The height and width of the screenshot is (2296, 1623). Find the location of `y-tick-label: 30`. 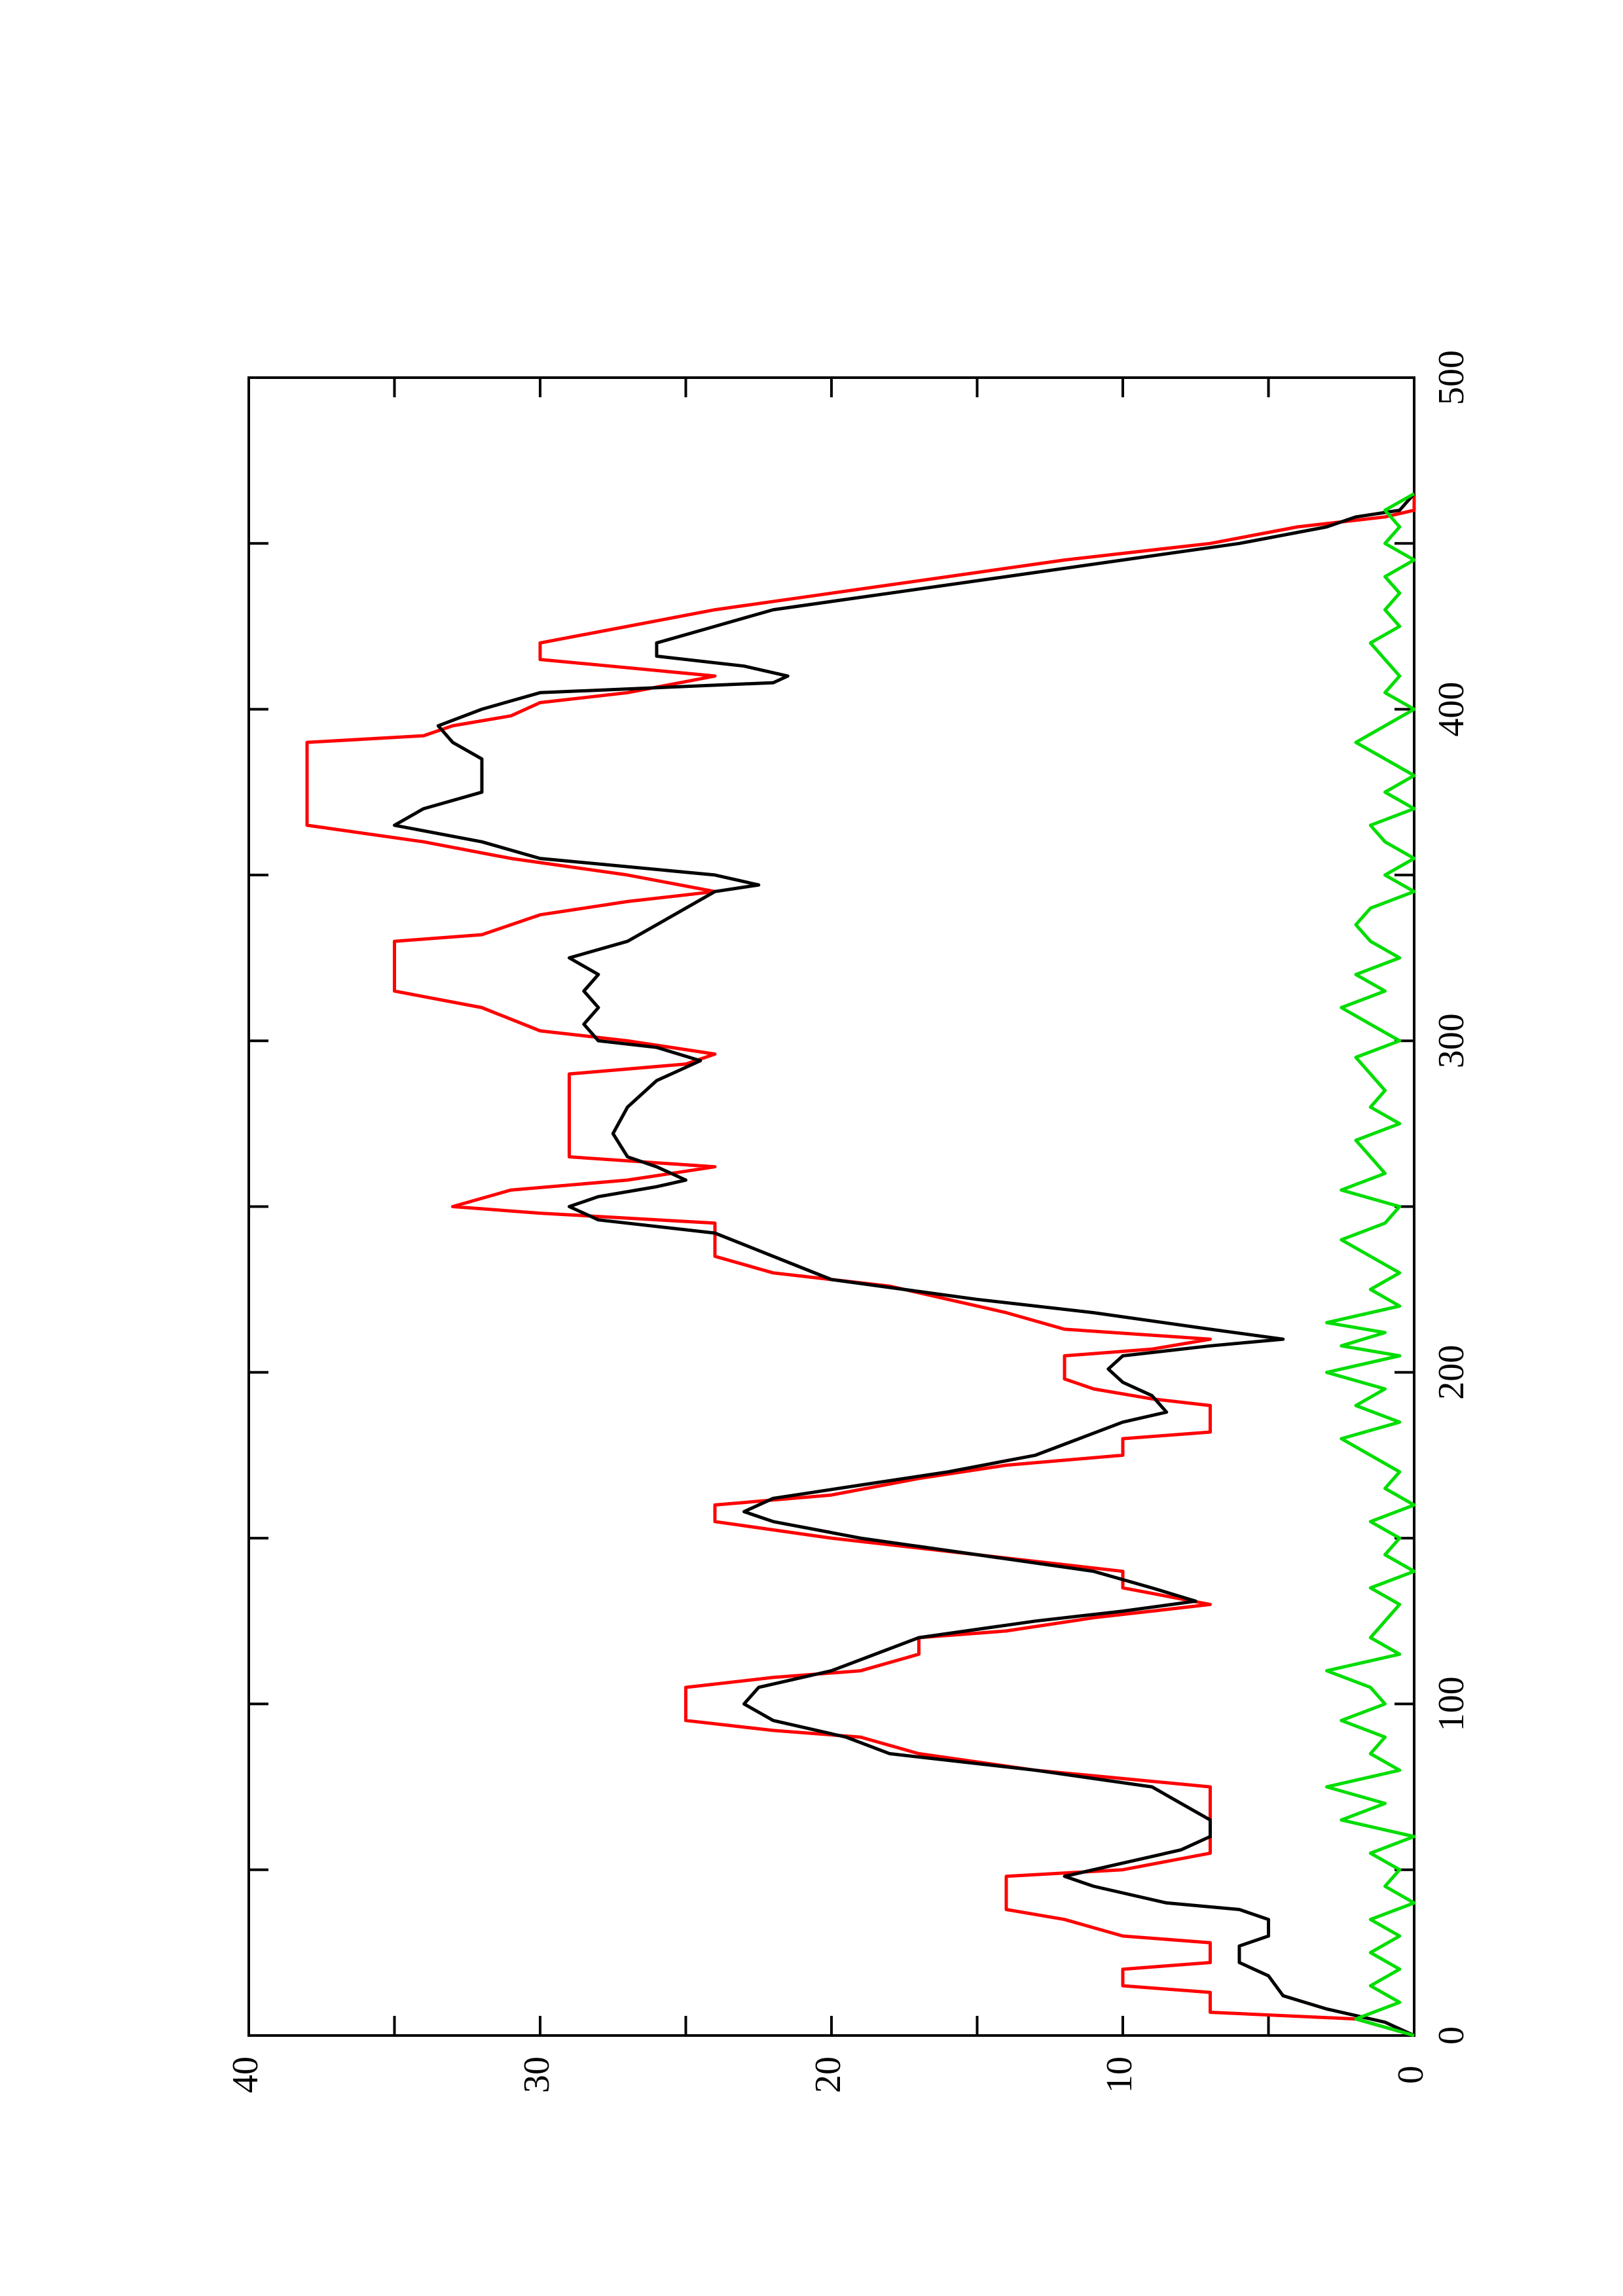

y-tick-label: 30 is located at coordinates (537, 2074).